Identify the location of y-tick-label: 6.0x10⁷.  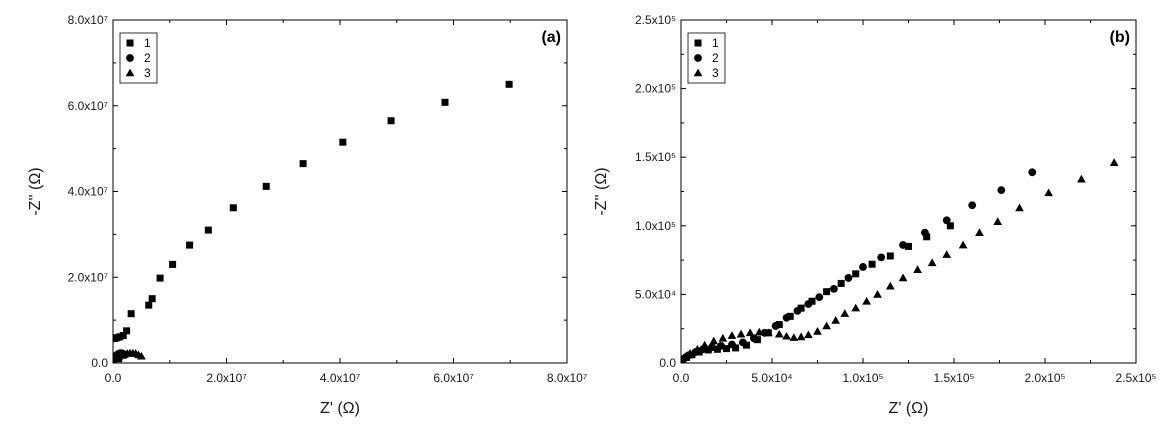
(88, 106).